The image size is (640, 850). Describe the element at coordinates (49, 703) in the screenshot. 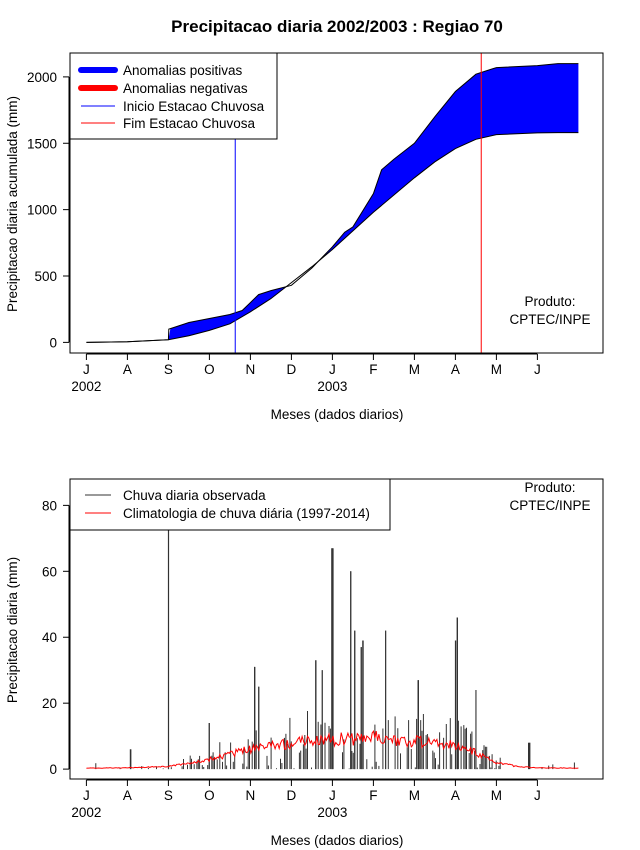

I see `y-tick-label: 20` at that location.